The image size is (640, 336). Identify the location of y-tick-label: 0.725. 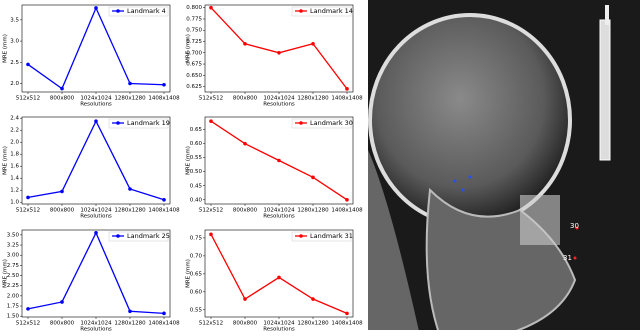
(194, 42).